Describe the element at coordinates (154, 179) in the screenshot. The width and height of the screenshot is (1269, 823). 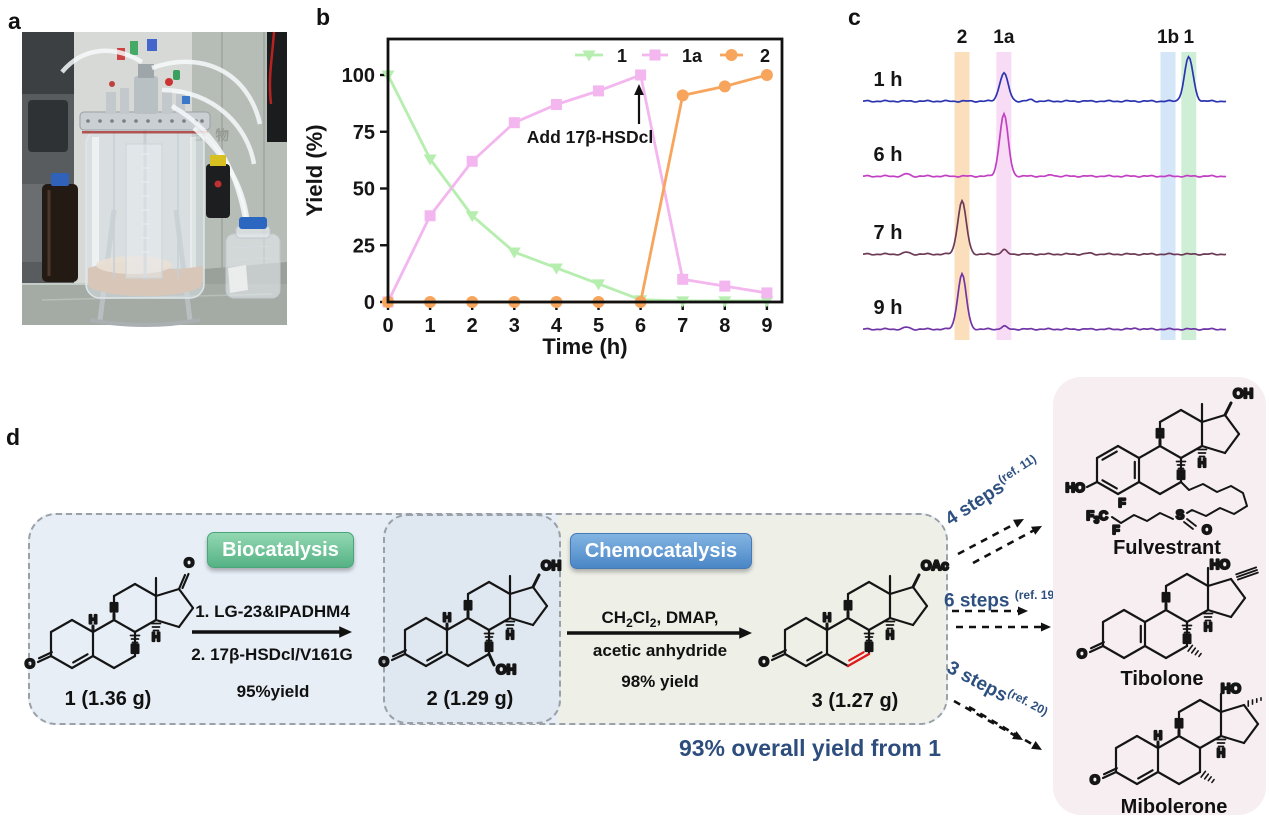
I see `bioreactor-photo: 生物` at that location.